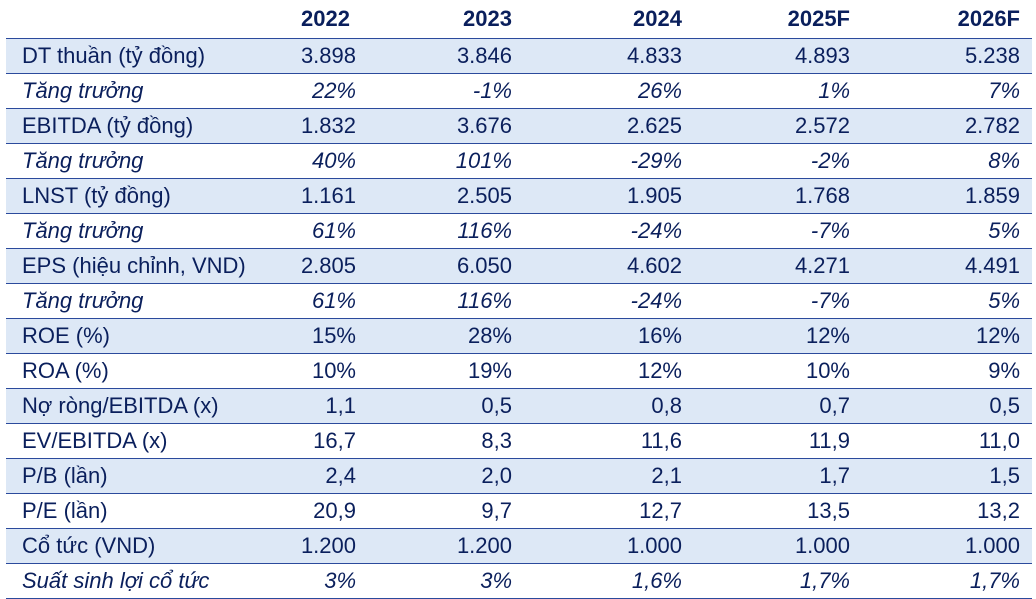  Describe the element at coordinates (778, 231) in the screenshot. I see `row-value-2025f: -7%` at that location.